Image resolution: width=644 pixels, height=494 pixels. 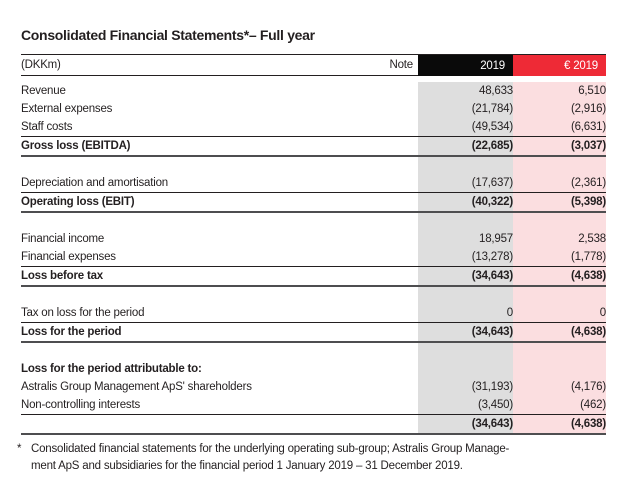 I want to click on row-value-dkk: 48,633, so click(x=465, y=91).